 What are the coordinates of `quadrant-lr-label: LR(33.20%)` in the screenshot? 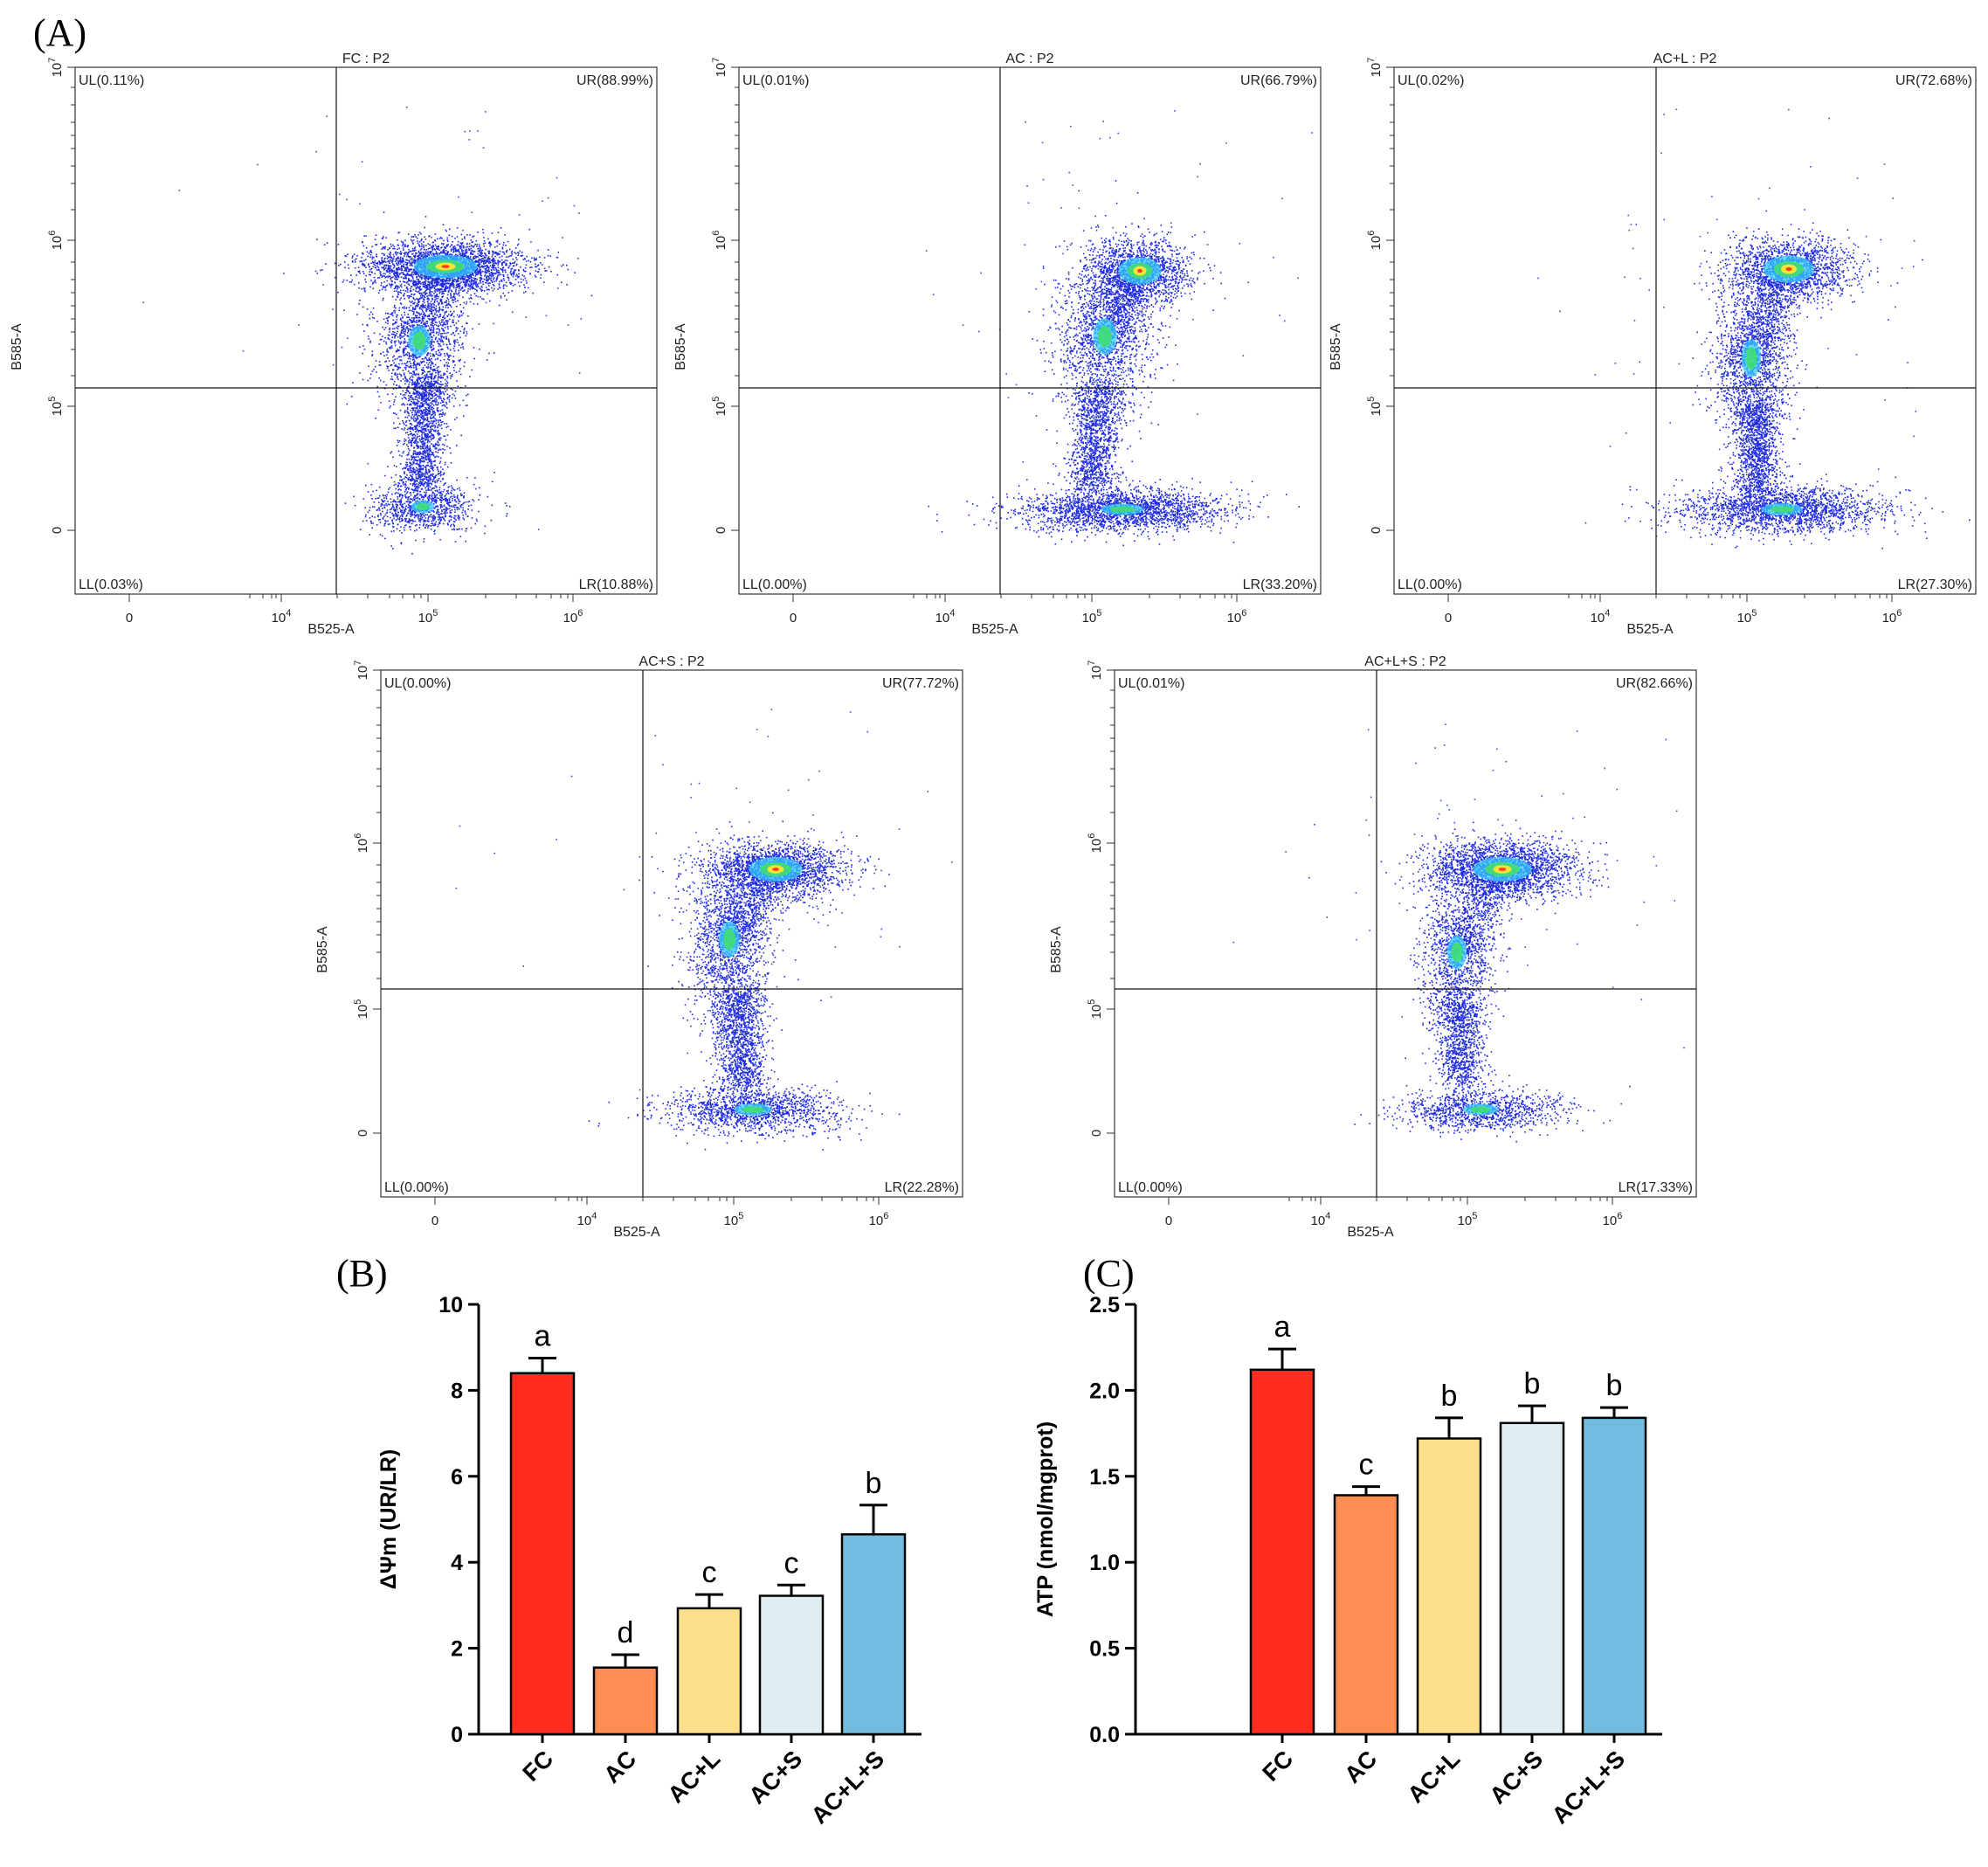 It's located at (1280, 584).